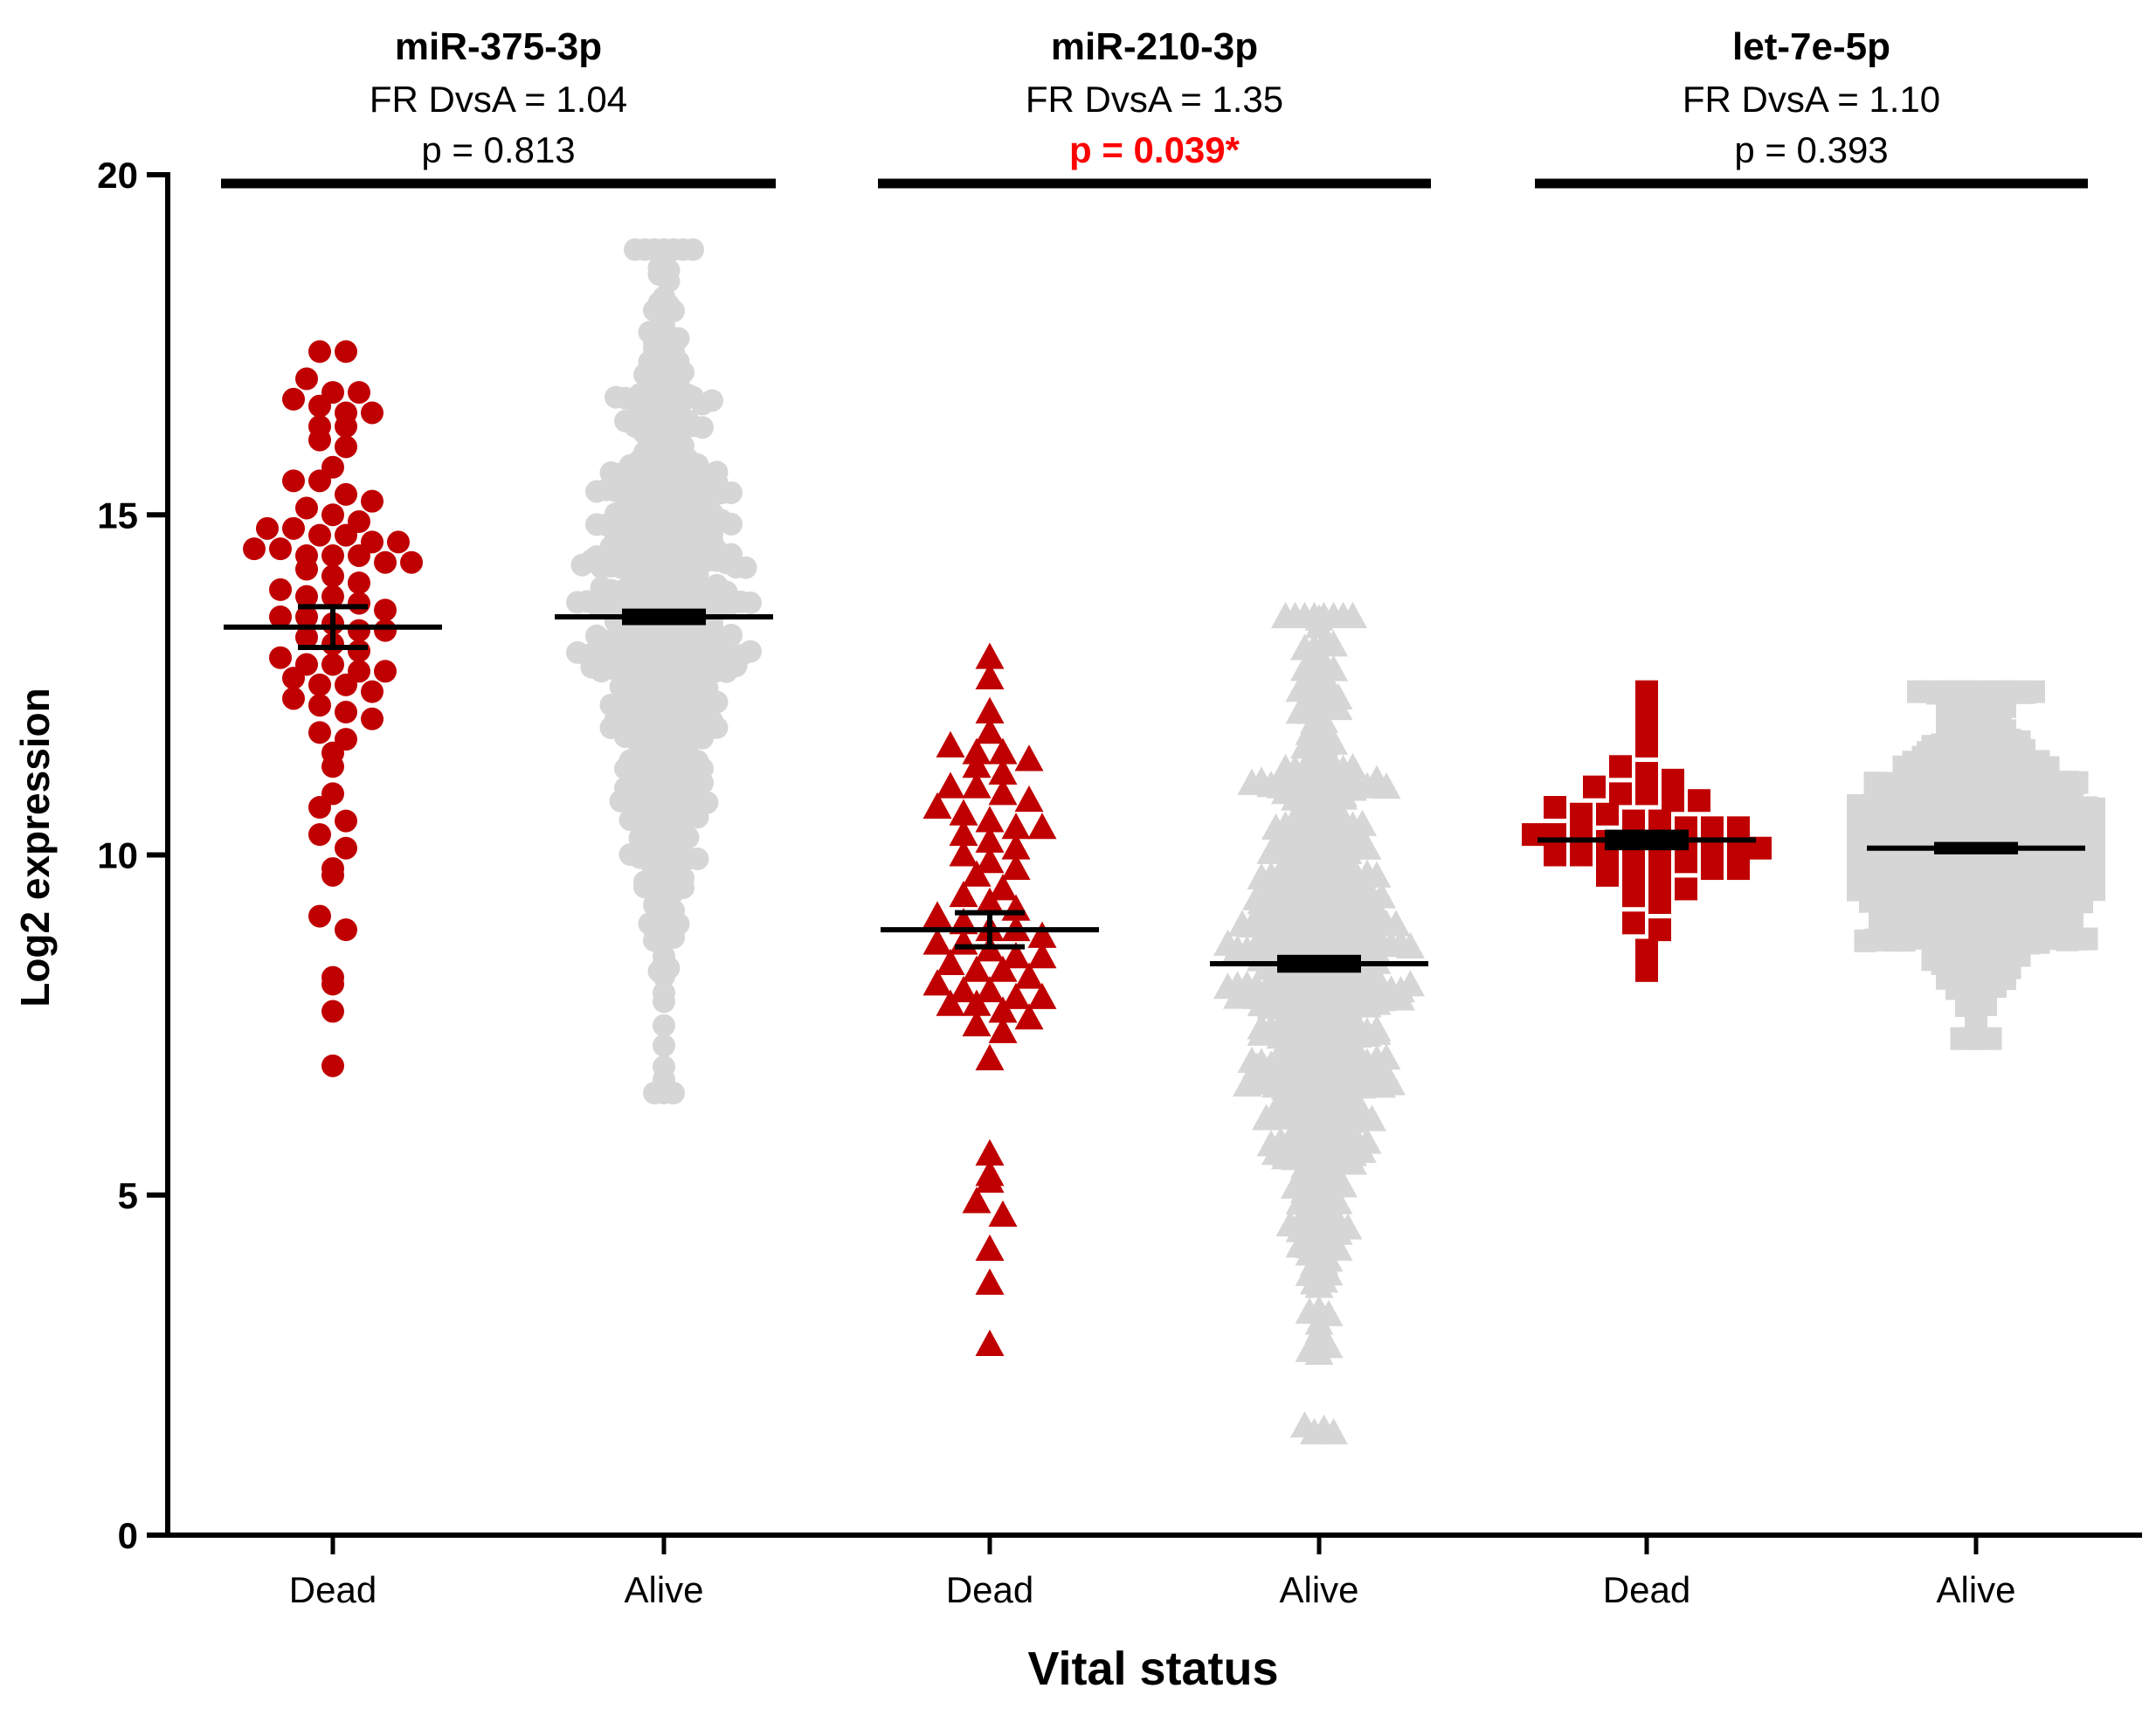 This screenshot has height=1709, width=2156. I want to click on p-value-label: p = 0.813, so click(498, 149).